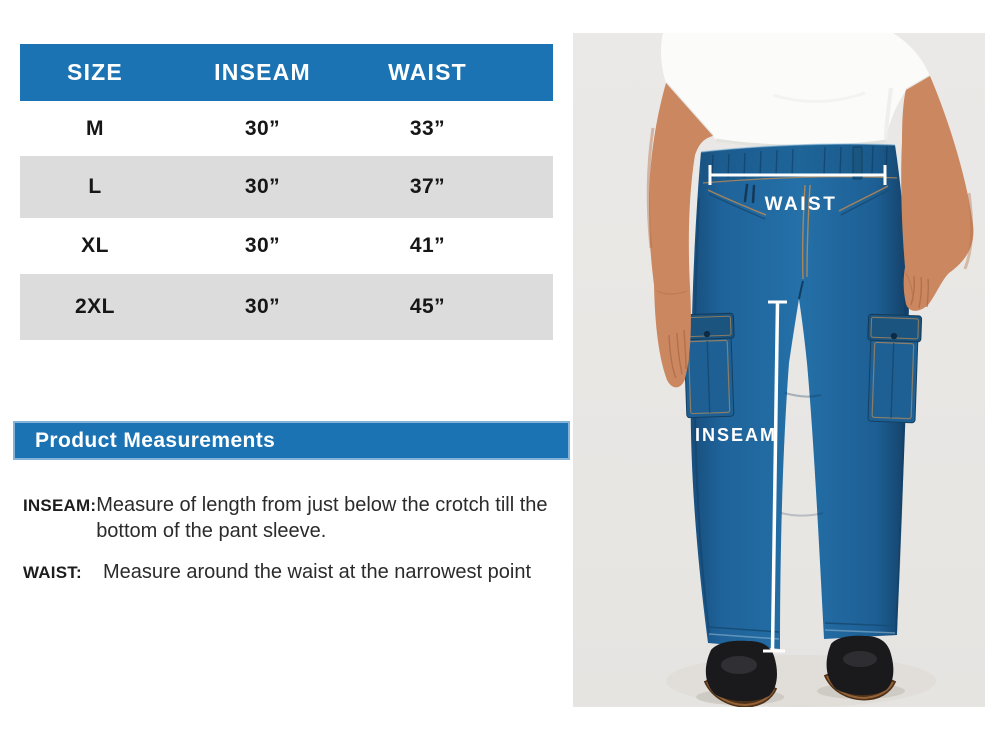 This screenshot has width=1000, height=750. I want to click on size-chart-header-row: SIZE INSEAM WAIST, so click(286, 72).